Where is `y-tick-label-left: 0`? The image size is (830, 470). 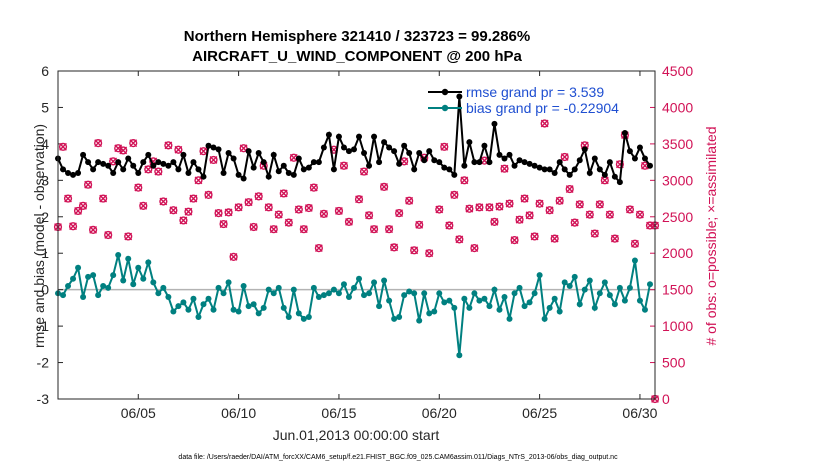
y-tick-label-left: 0 is located at coordinates (45, 290).